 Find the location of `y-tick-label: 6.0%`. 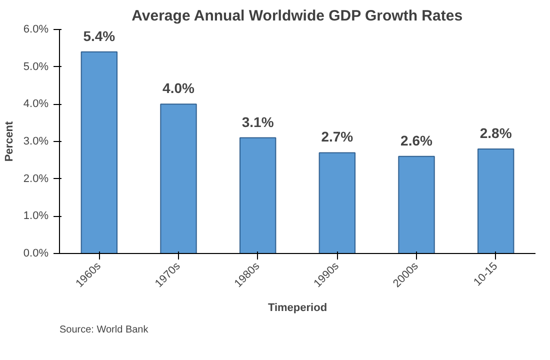

y-tick-label: 6.0% is located at coordinates (36, 30).